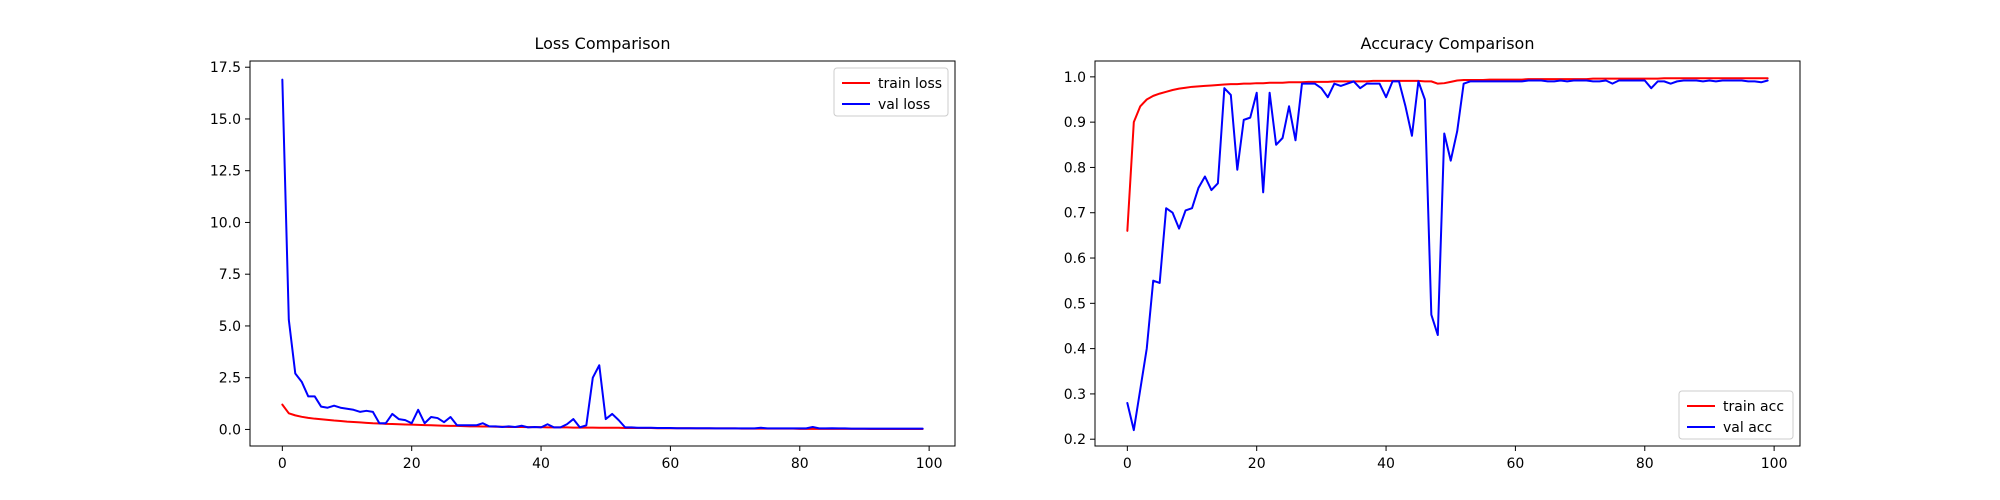  I want to click on legend-label: train loss, so click(910, 84).